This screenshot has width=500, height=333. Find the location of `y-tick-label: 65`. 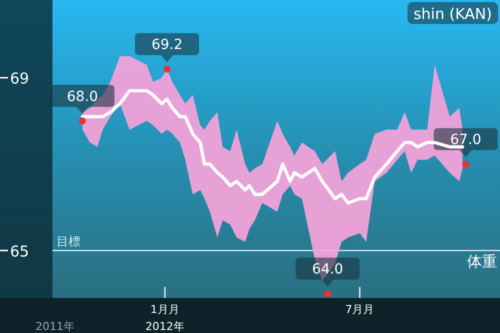

y-tick-label: 65 is located at coordinates (20, 251).